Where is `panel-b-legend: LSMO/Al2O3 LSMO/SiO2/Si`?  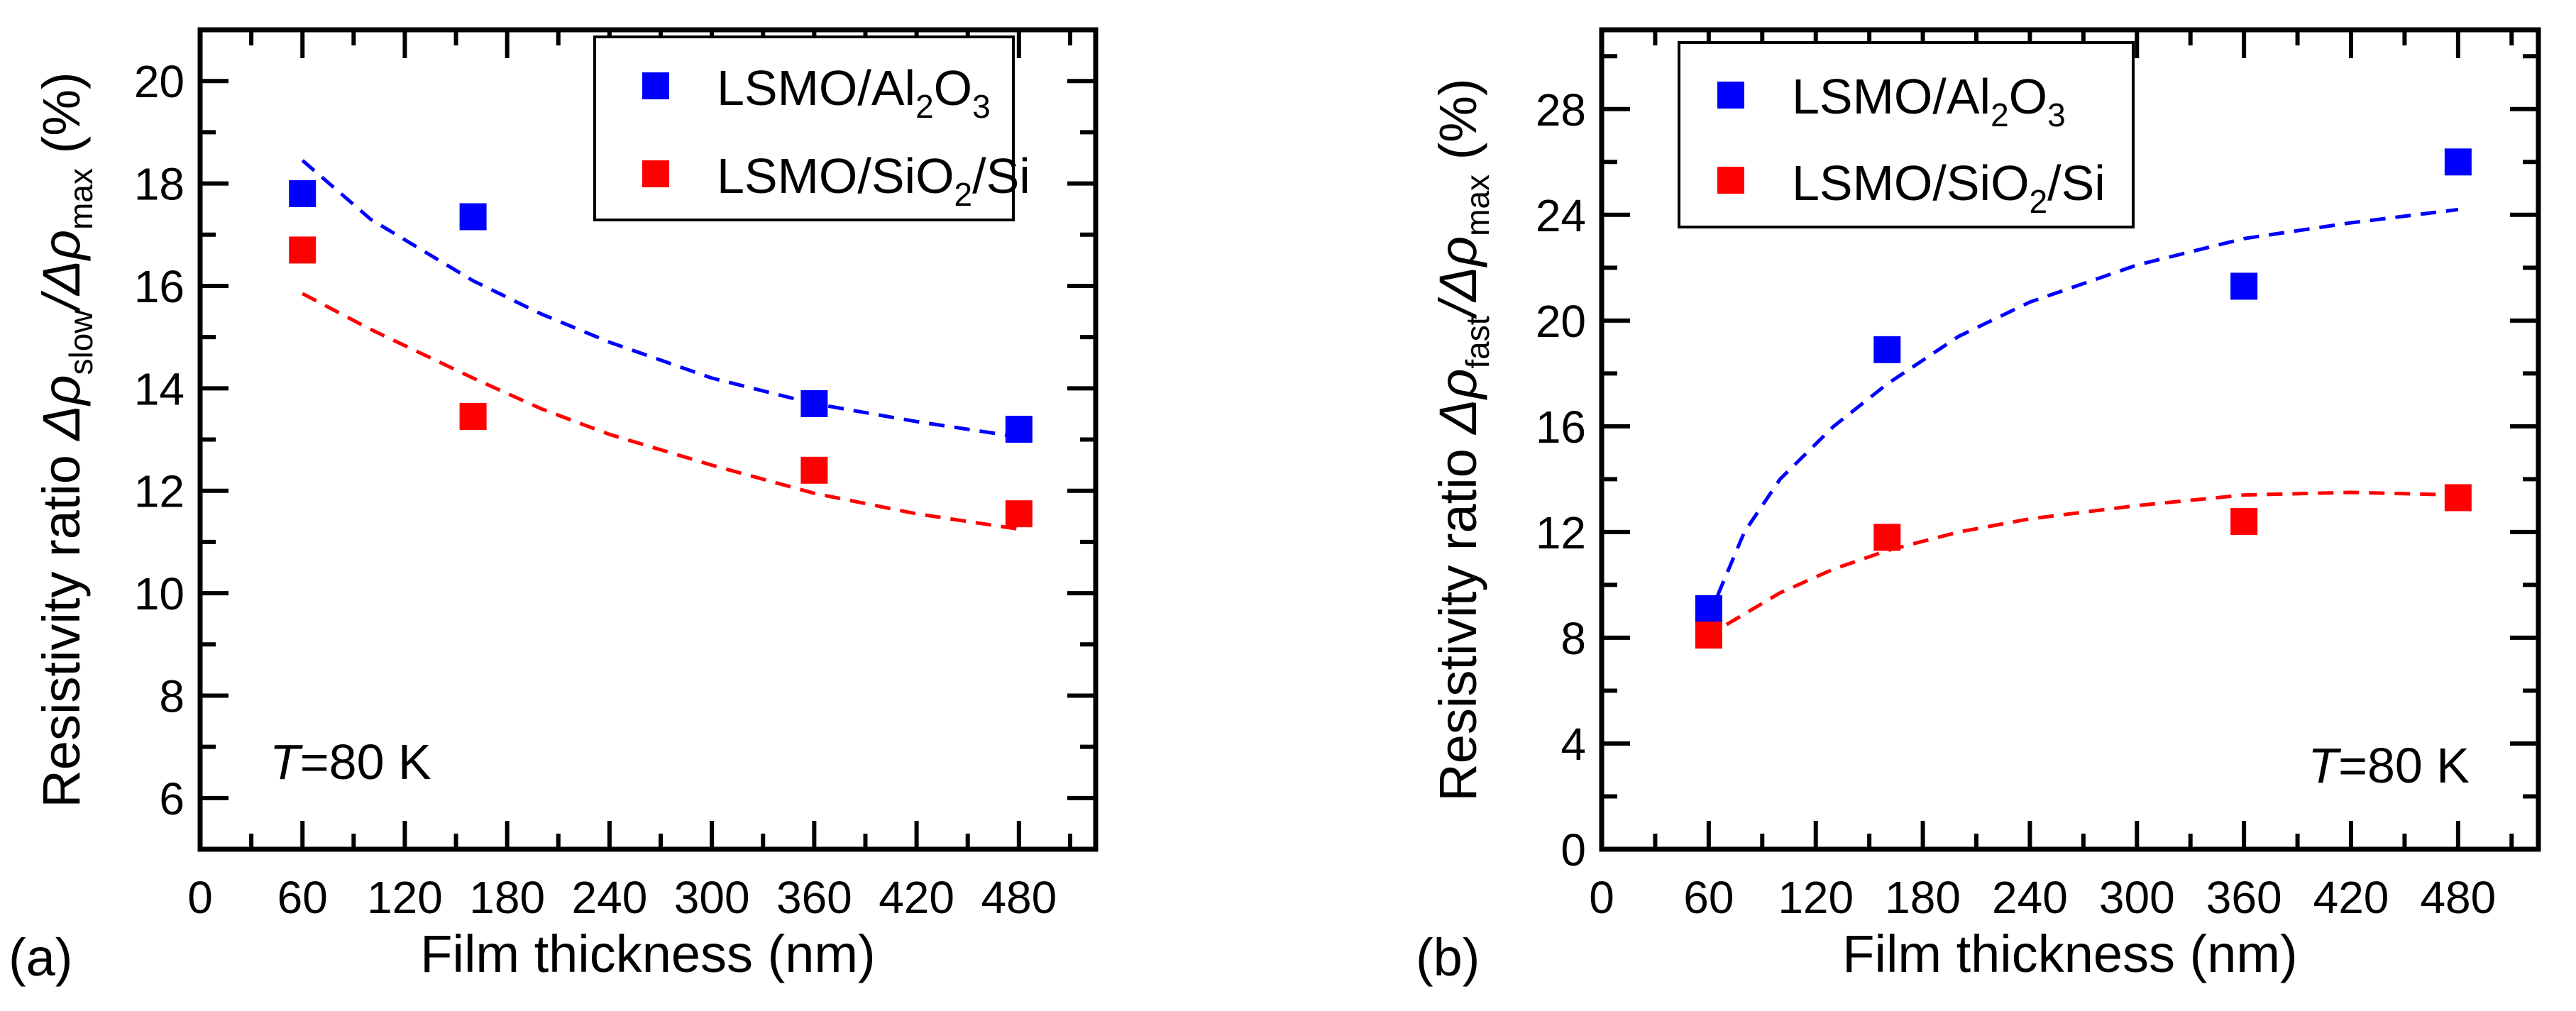 panel-b-legend: LSMO/Al2O3 LSMO/SiO2/Si is located at coordinates (1906, 134).